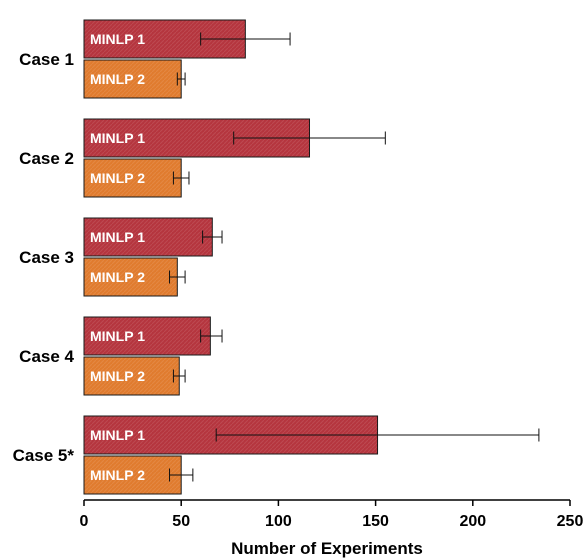  What do you see at coordinates (570, 521) in the screenshot?
I see `x-tick-label: 250` at bounding box center [570, 521].